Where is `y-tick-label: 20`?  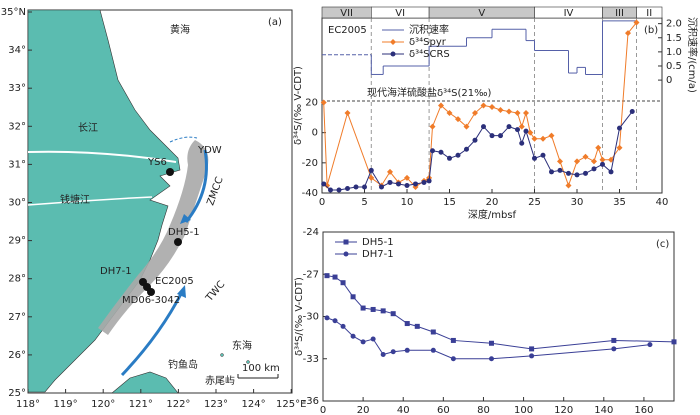 y-tick-label: 20 is located at coordinates (311, 102).